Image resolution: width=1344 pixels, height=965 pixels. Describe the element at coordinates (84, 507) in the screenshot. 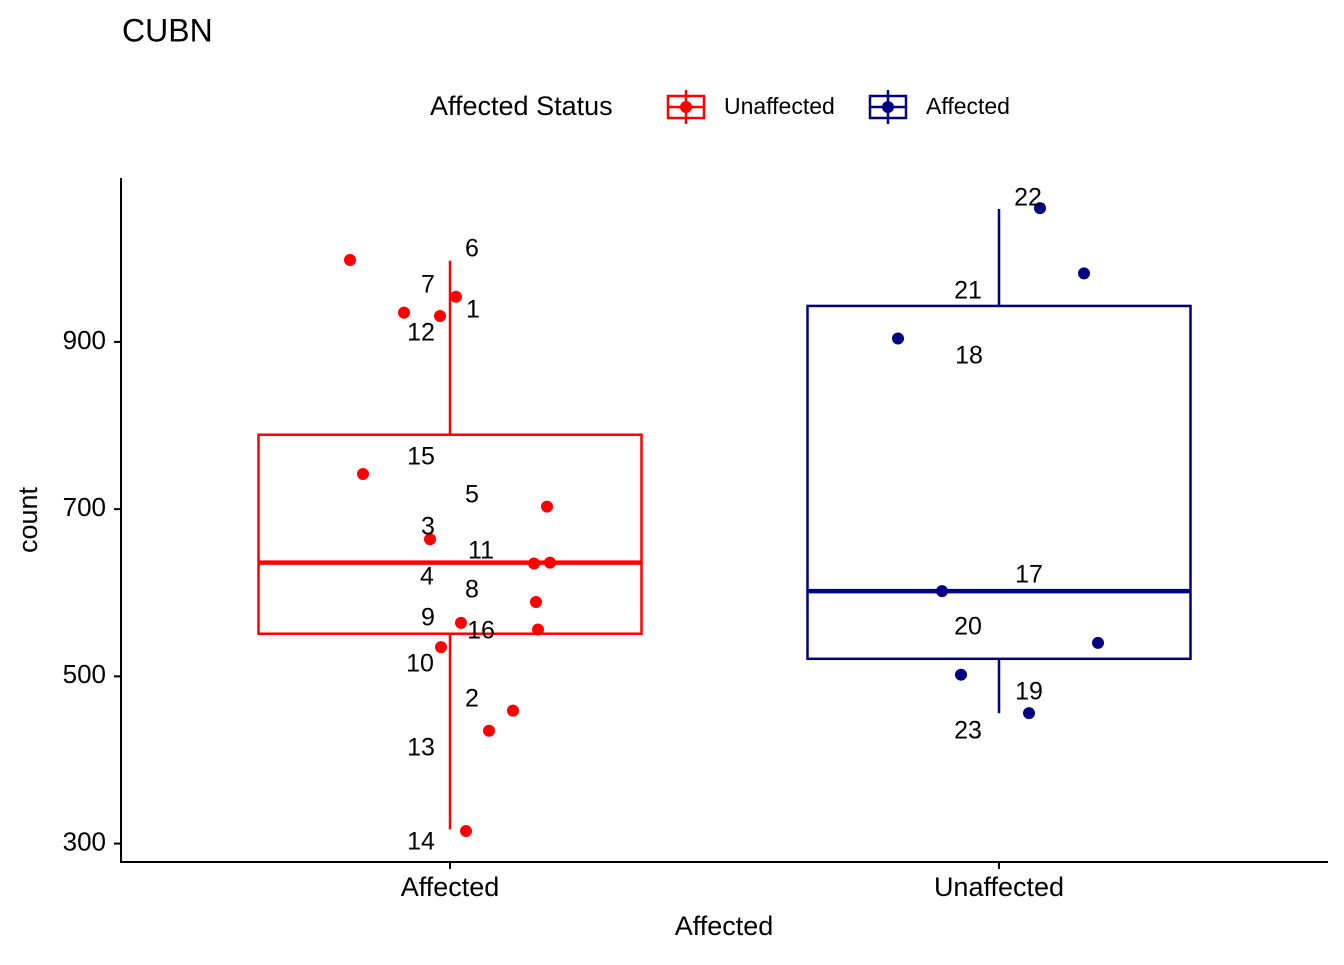

I see `y-tick-label: 700` at that location.